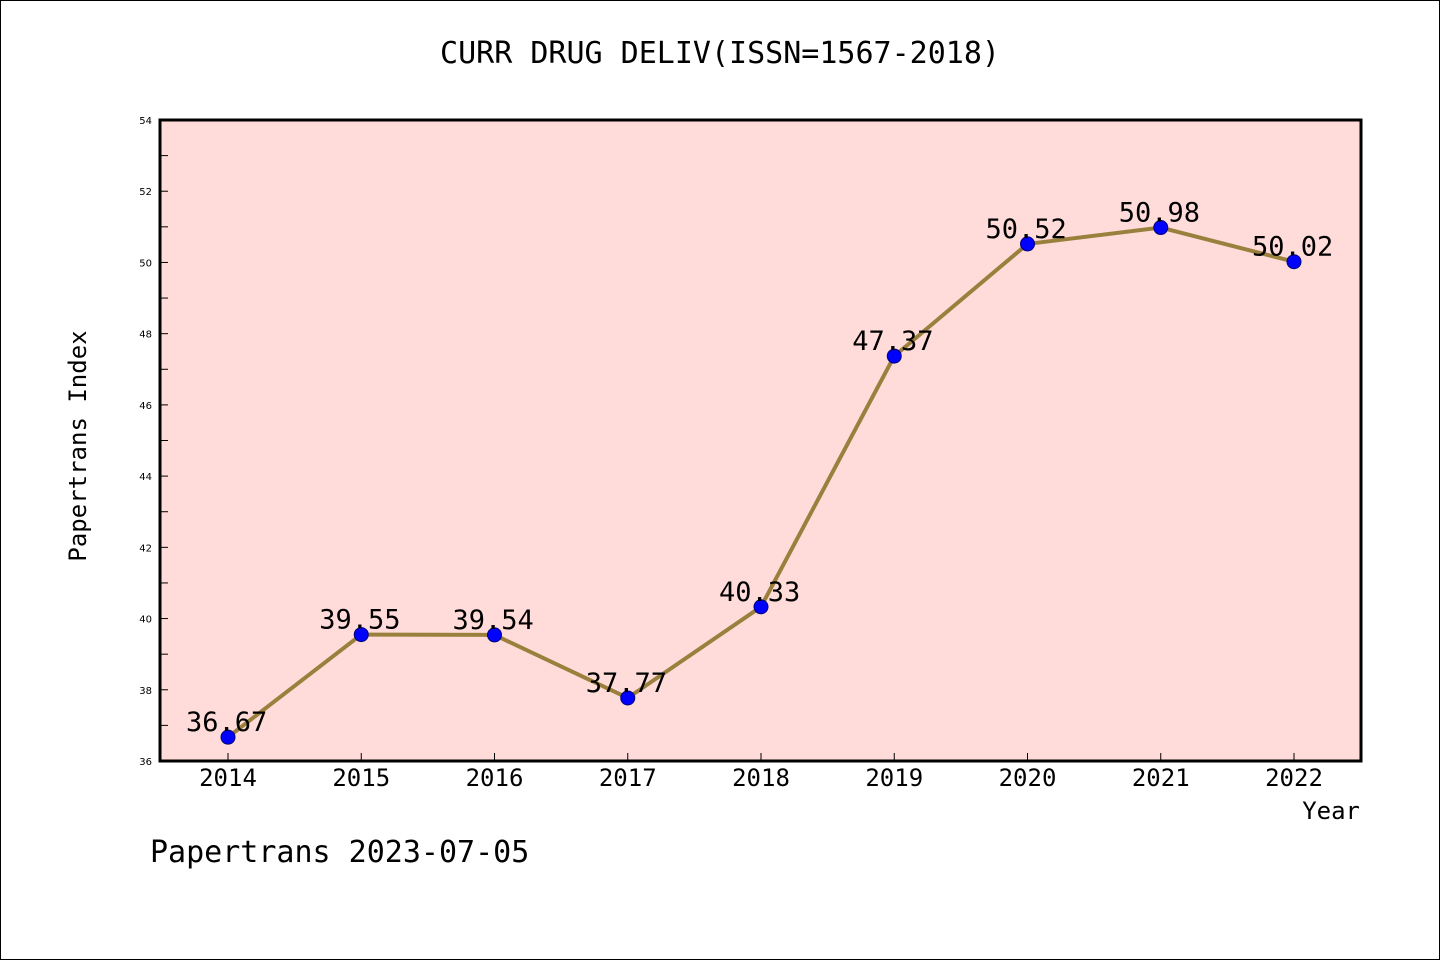 The width and height of the screenshot is (1440, 960). I want to click on data-label: 47.37, so click(892, 341).